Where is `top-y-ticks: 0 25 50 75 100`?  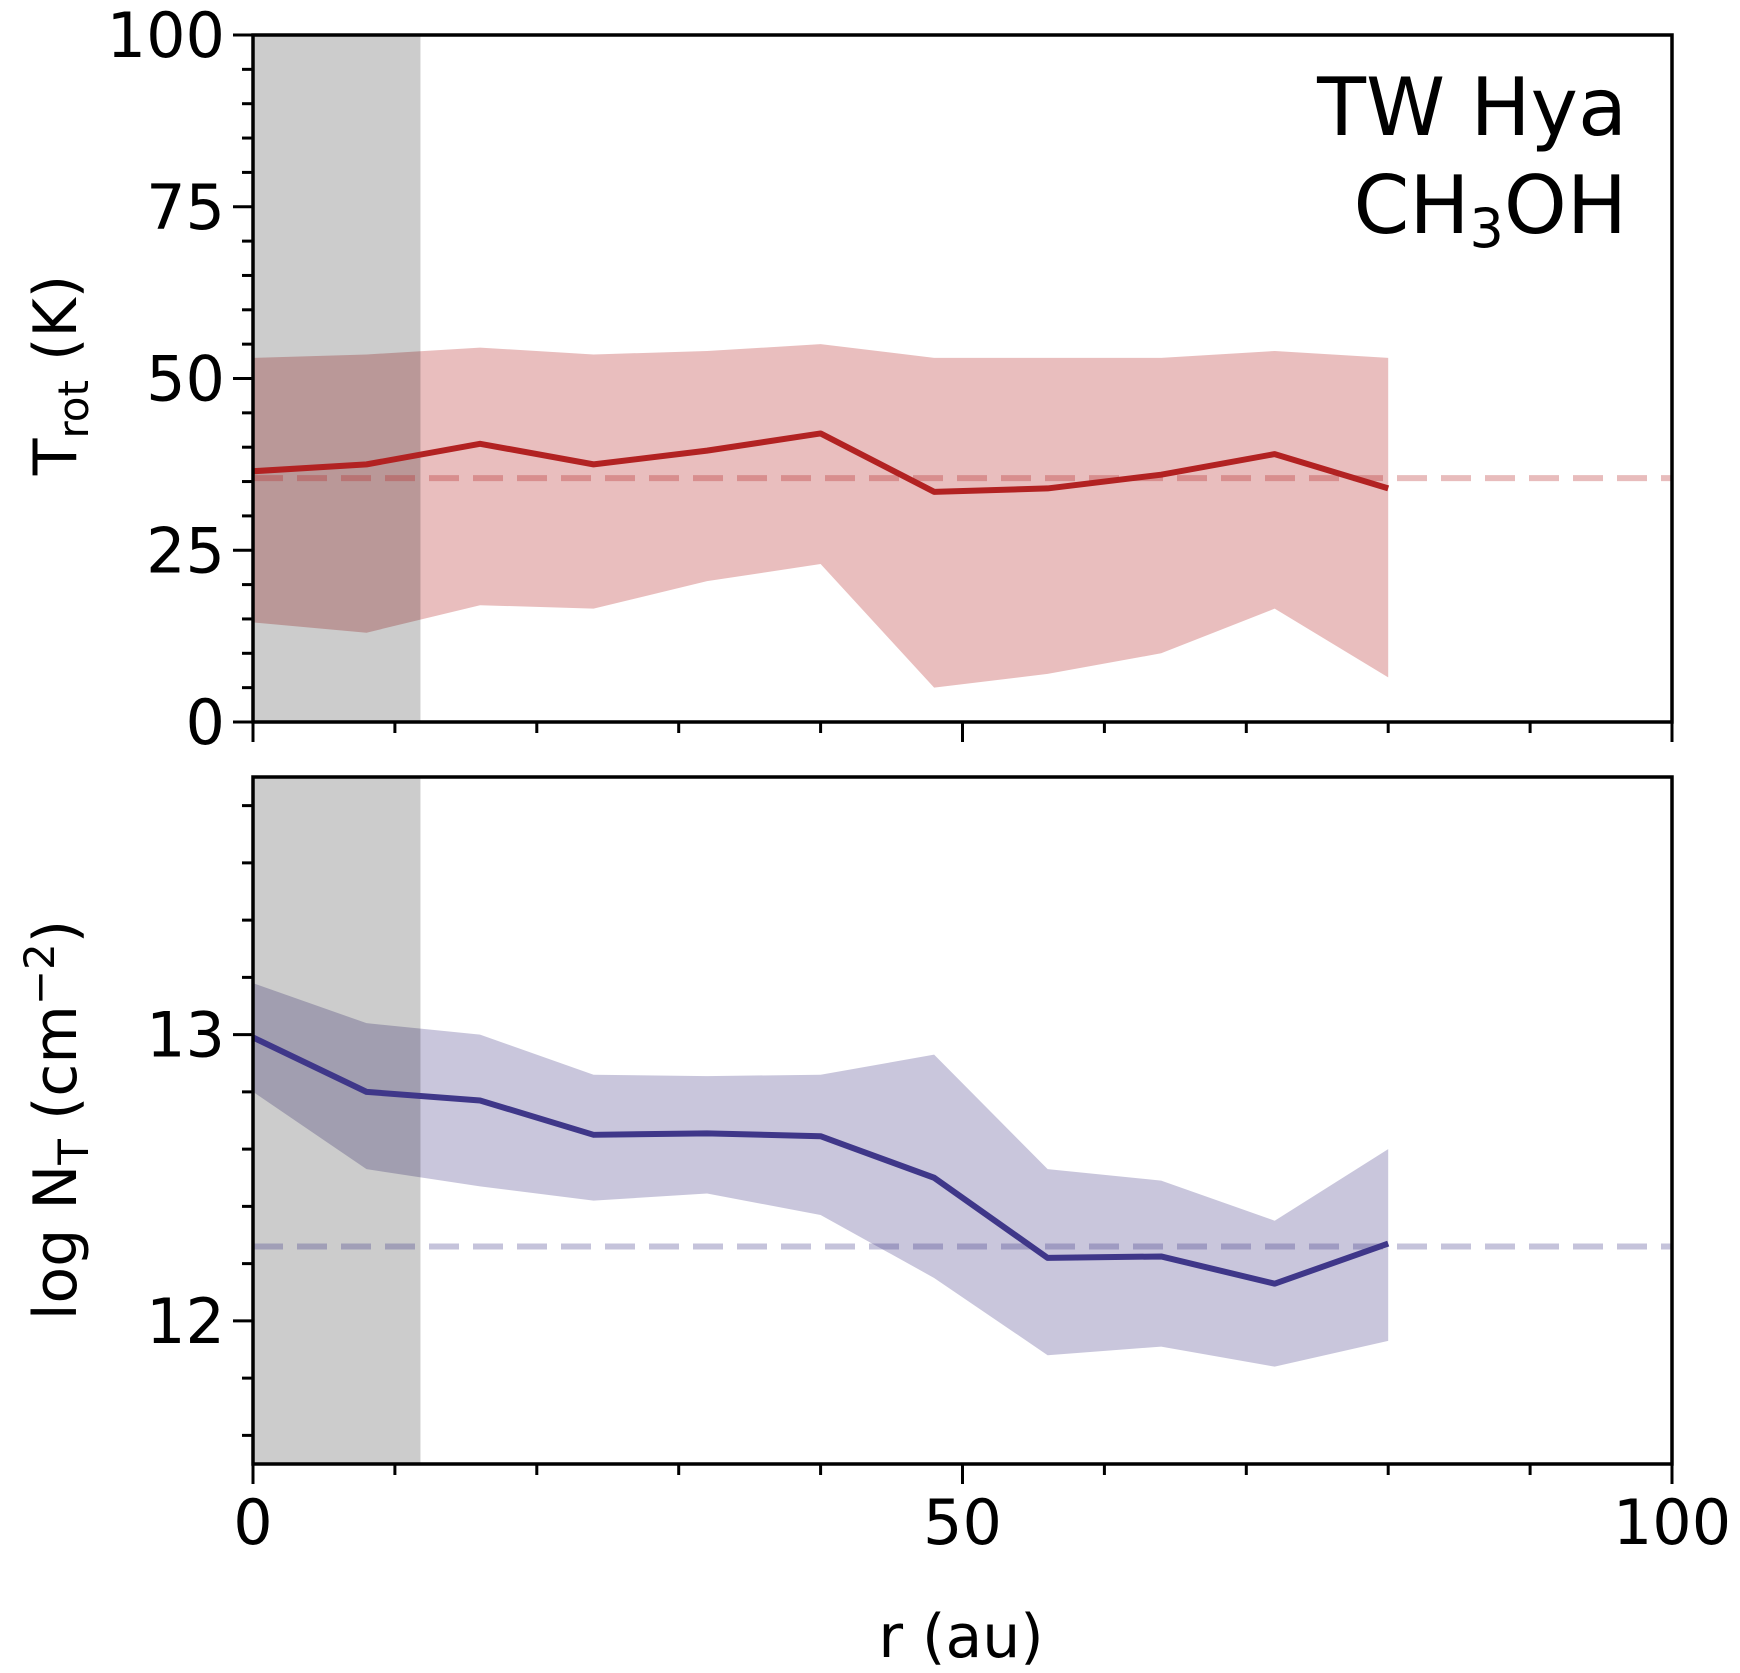 top-y-ticks: 0 25 50 75 100 is located at coordinates (180, 379).